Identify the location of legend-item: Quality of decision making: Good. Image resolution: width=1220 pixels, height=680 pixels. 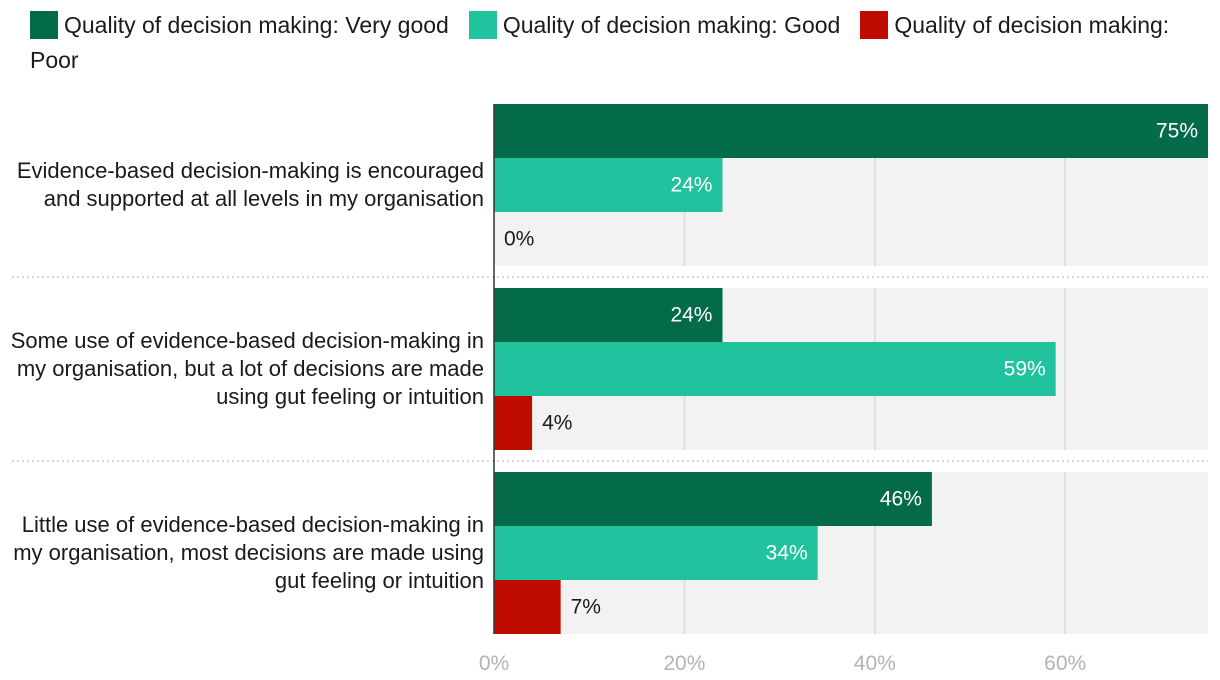
(654, 25).